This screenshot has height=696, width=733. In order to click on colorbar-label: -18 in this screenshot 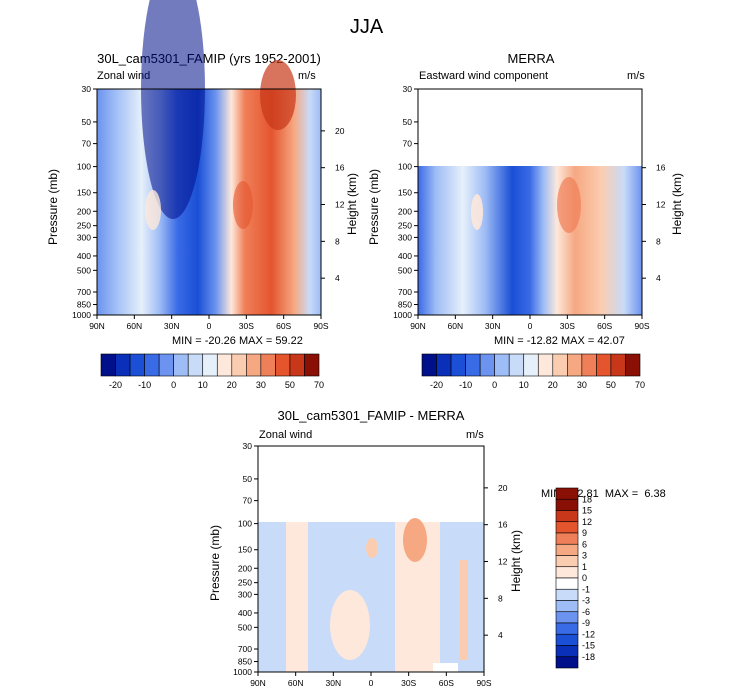, I will do `click(588, 657)`.